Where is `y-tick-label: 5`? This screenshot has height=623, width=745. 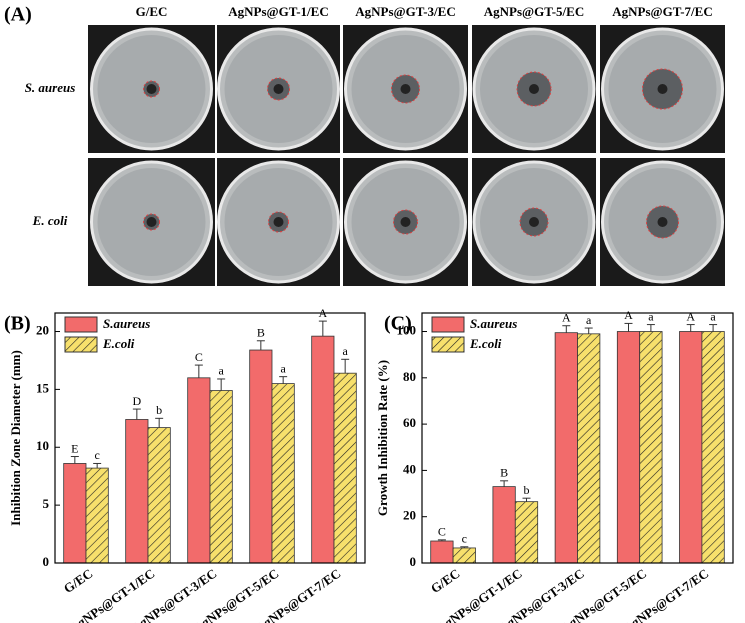
y-tick-label: 5 is located at coordinates (46, 503).